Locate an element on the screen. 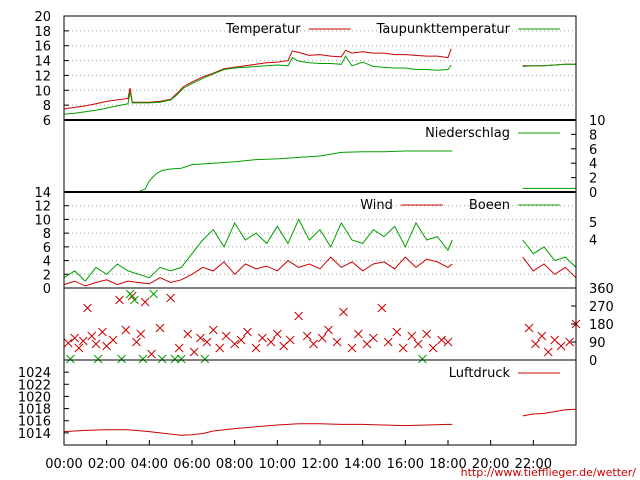 This screenshot has height=480, width=640. wind_direction-frame is located at coordinates (320, 324).